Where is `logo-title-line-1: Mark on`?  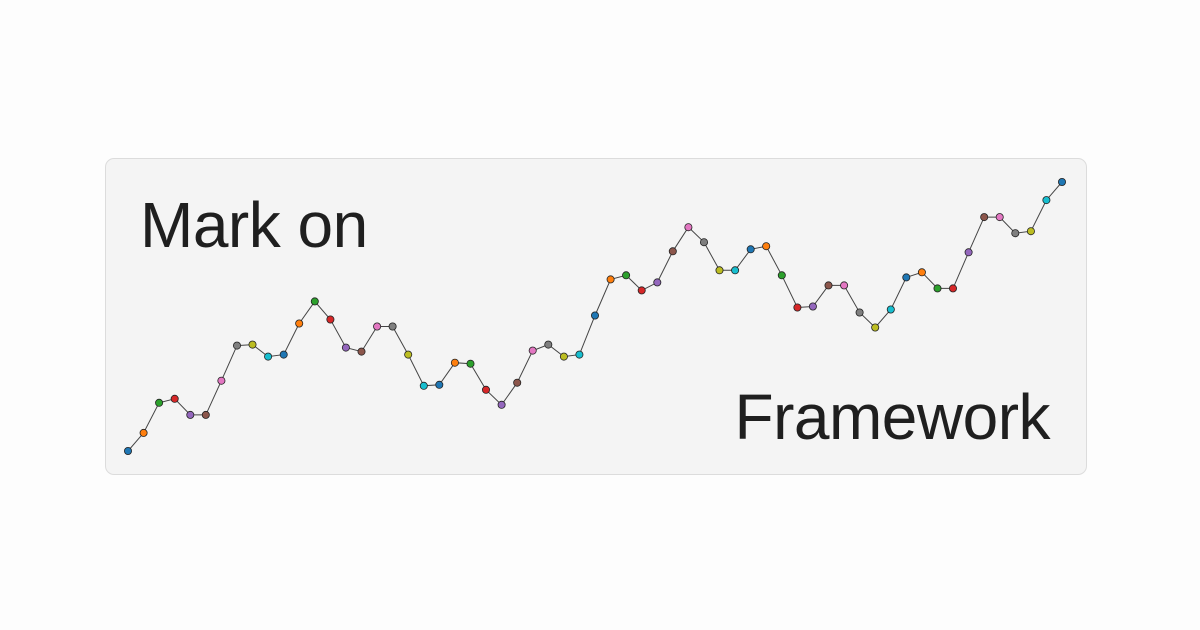
logo-title-line-1: Mark on is located at coordinates (254, 225).